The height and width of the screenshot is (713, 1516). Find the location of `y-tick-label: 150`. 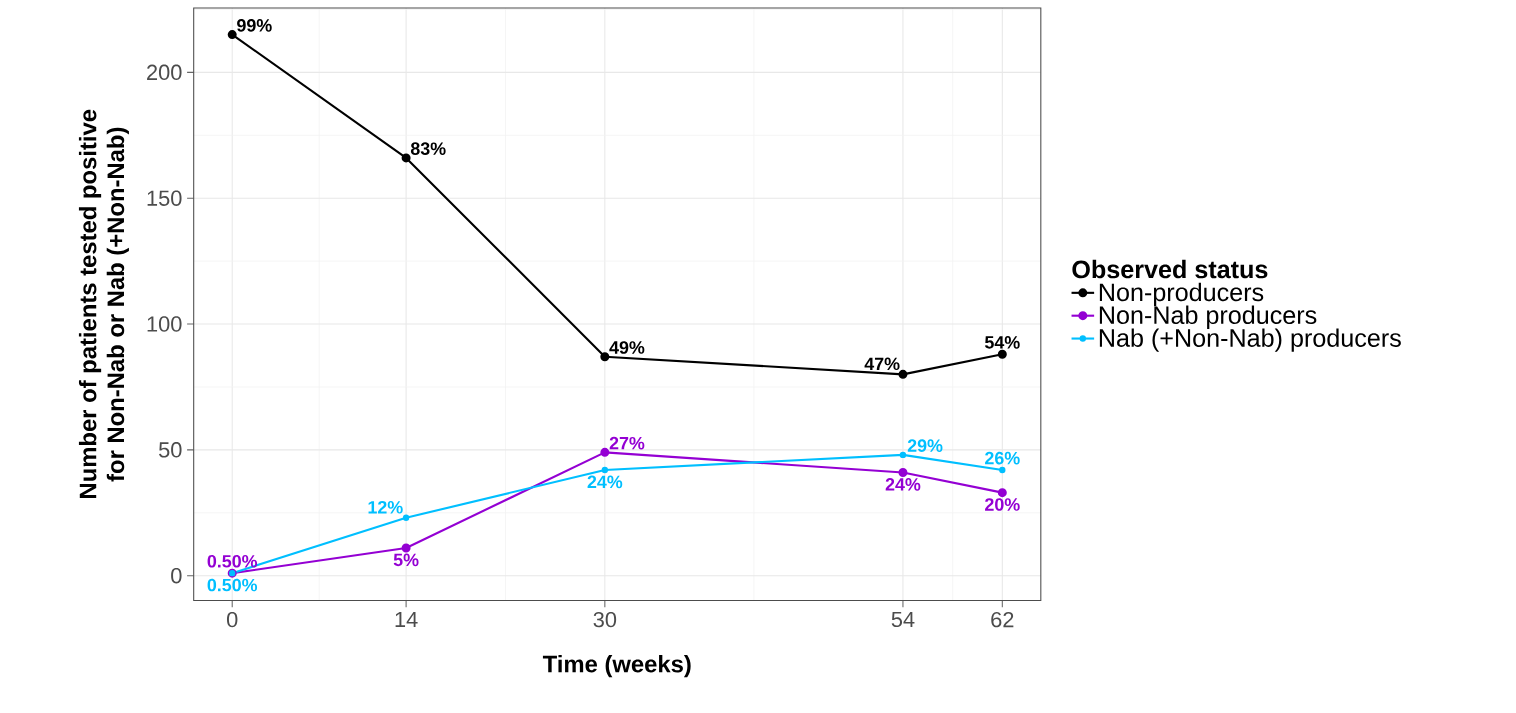

y-tick-label: 150 is located at coordinates (164, 198).